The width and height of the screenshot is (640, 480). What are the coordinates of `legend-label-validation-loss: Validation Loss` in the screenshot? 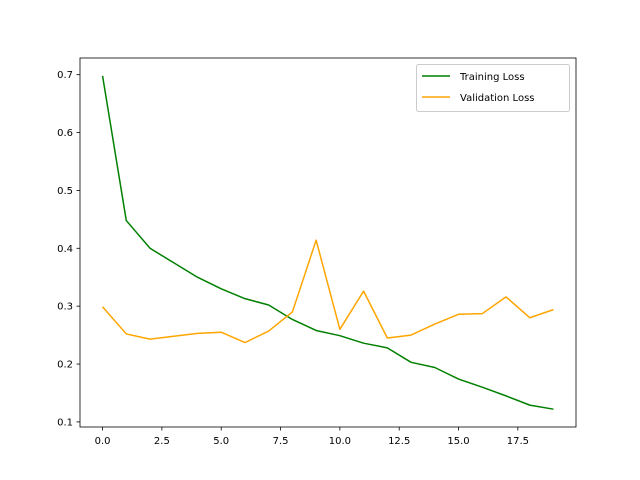 It's located at (497, 98).